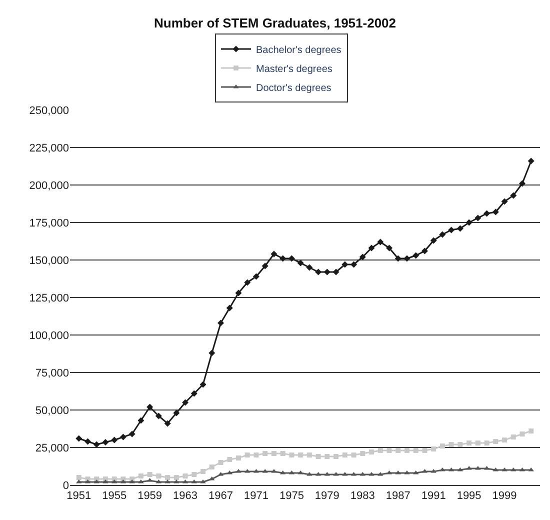 The width and height of the screenshot is (550, 520). What do you see at coordinates (299, 50) in the screenshot?
I see `legend-label: Bachelor's degrees` at bounding box center [299, 50].